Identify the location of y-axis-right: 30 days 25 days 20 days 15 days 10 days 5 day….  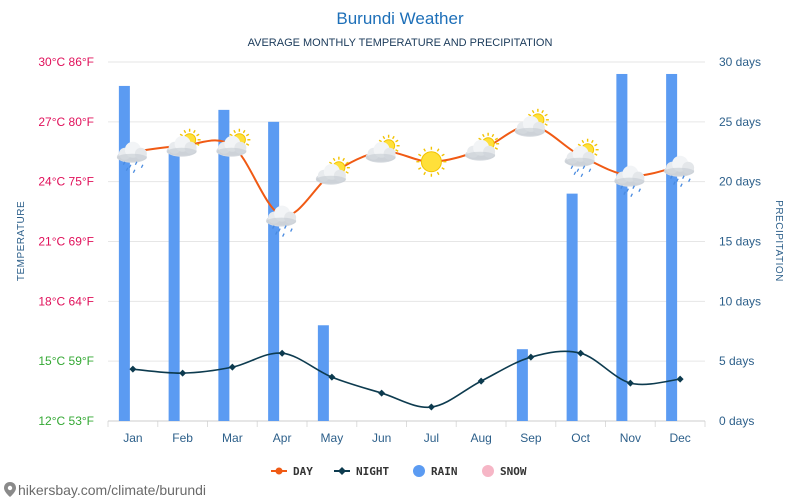
(740, 241).